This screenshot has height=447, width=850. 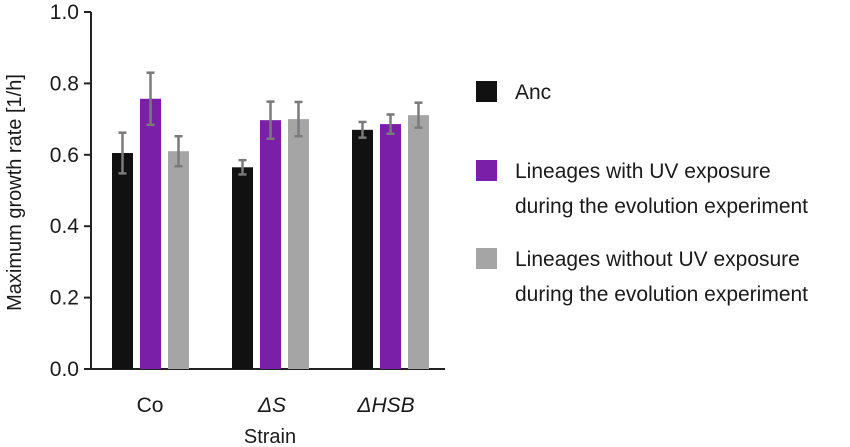 I want to click on y-tick-label: 0.2, so click(x=64, y=298).